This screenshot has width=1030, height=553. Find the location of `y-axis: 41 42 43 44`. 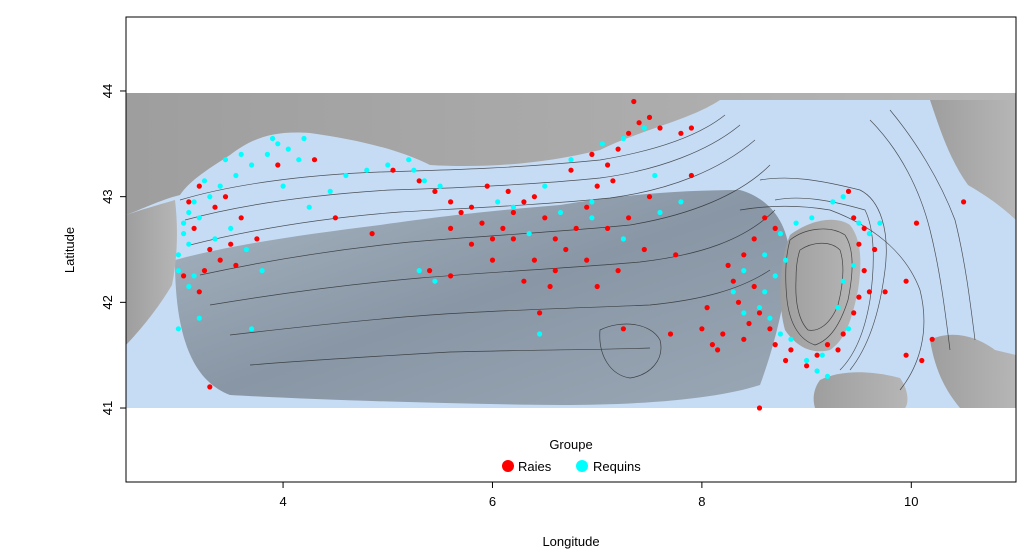

y-axis: 41 42 43 44 is located at coordinates (113, 249).